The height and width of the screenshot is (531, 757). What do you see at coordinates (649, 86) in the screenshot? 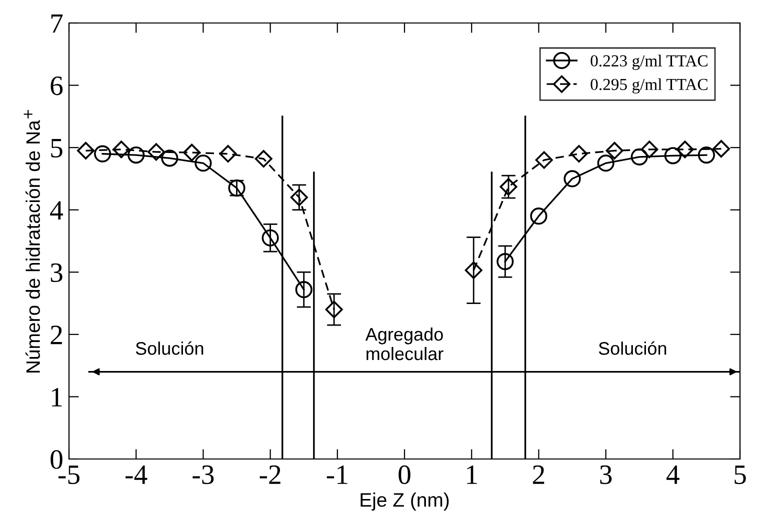
I see `legend-label: 0.295 g/ml TTAC` at bounding box center [649, 86].